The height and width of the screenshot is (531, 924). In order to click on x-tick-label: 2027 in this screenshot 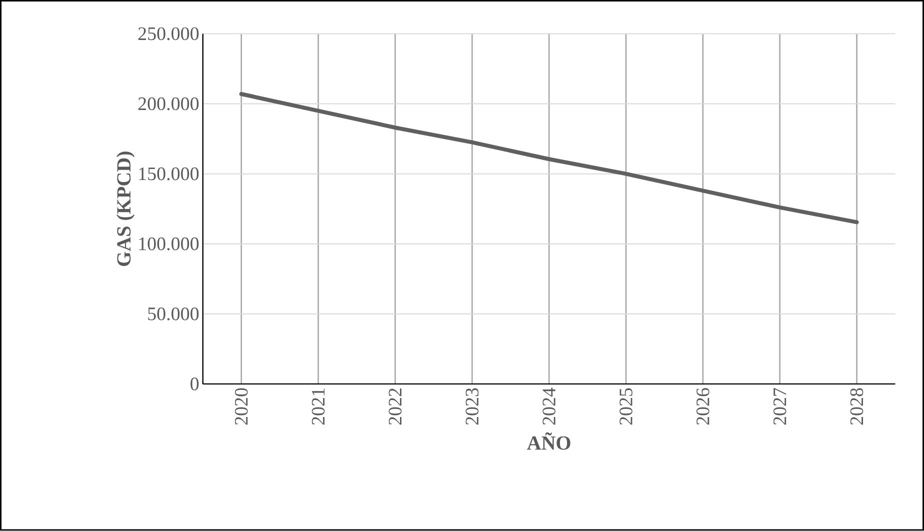, I will do `click(779, 406)`.